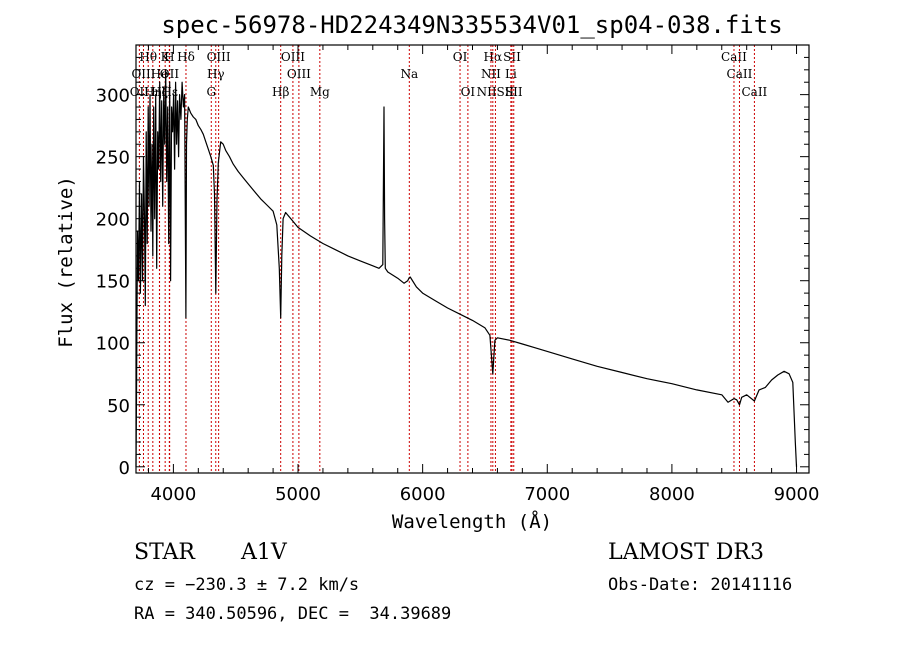  I want to click on x-tick-label: 7000, so click(547, 494).